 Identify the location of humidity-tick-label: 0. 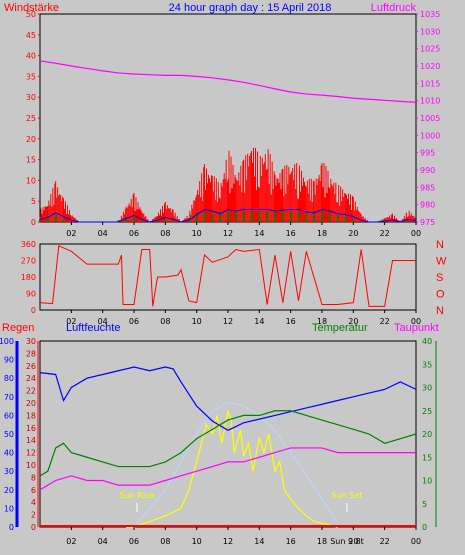
(11, 527).